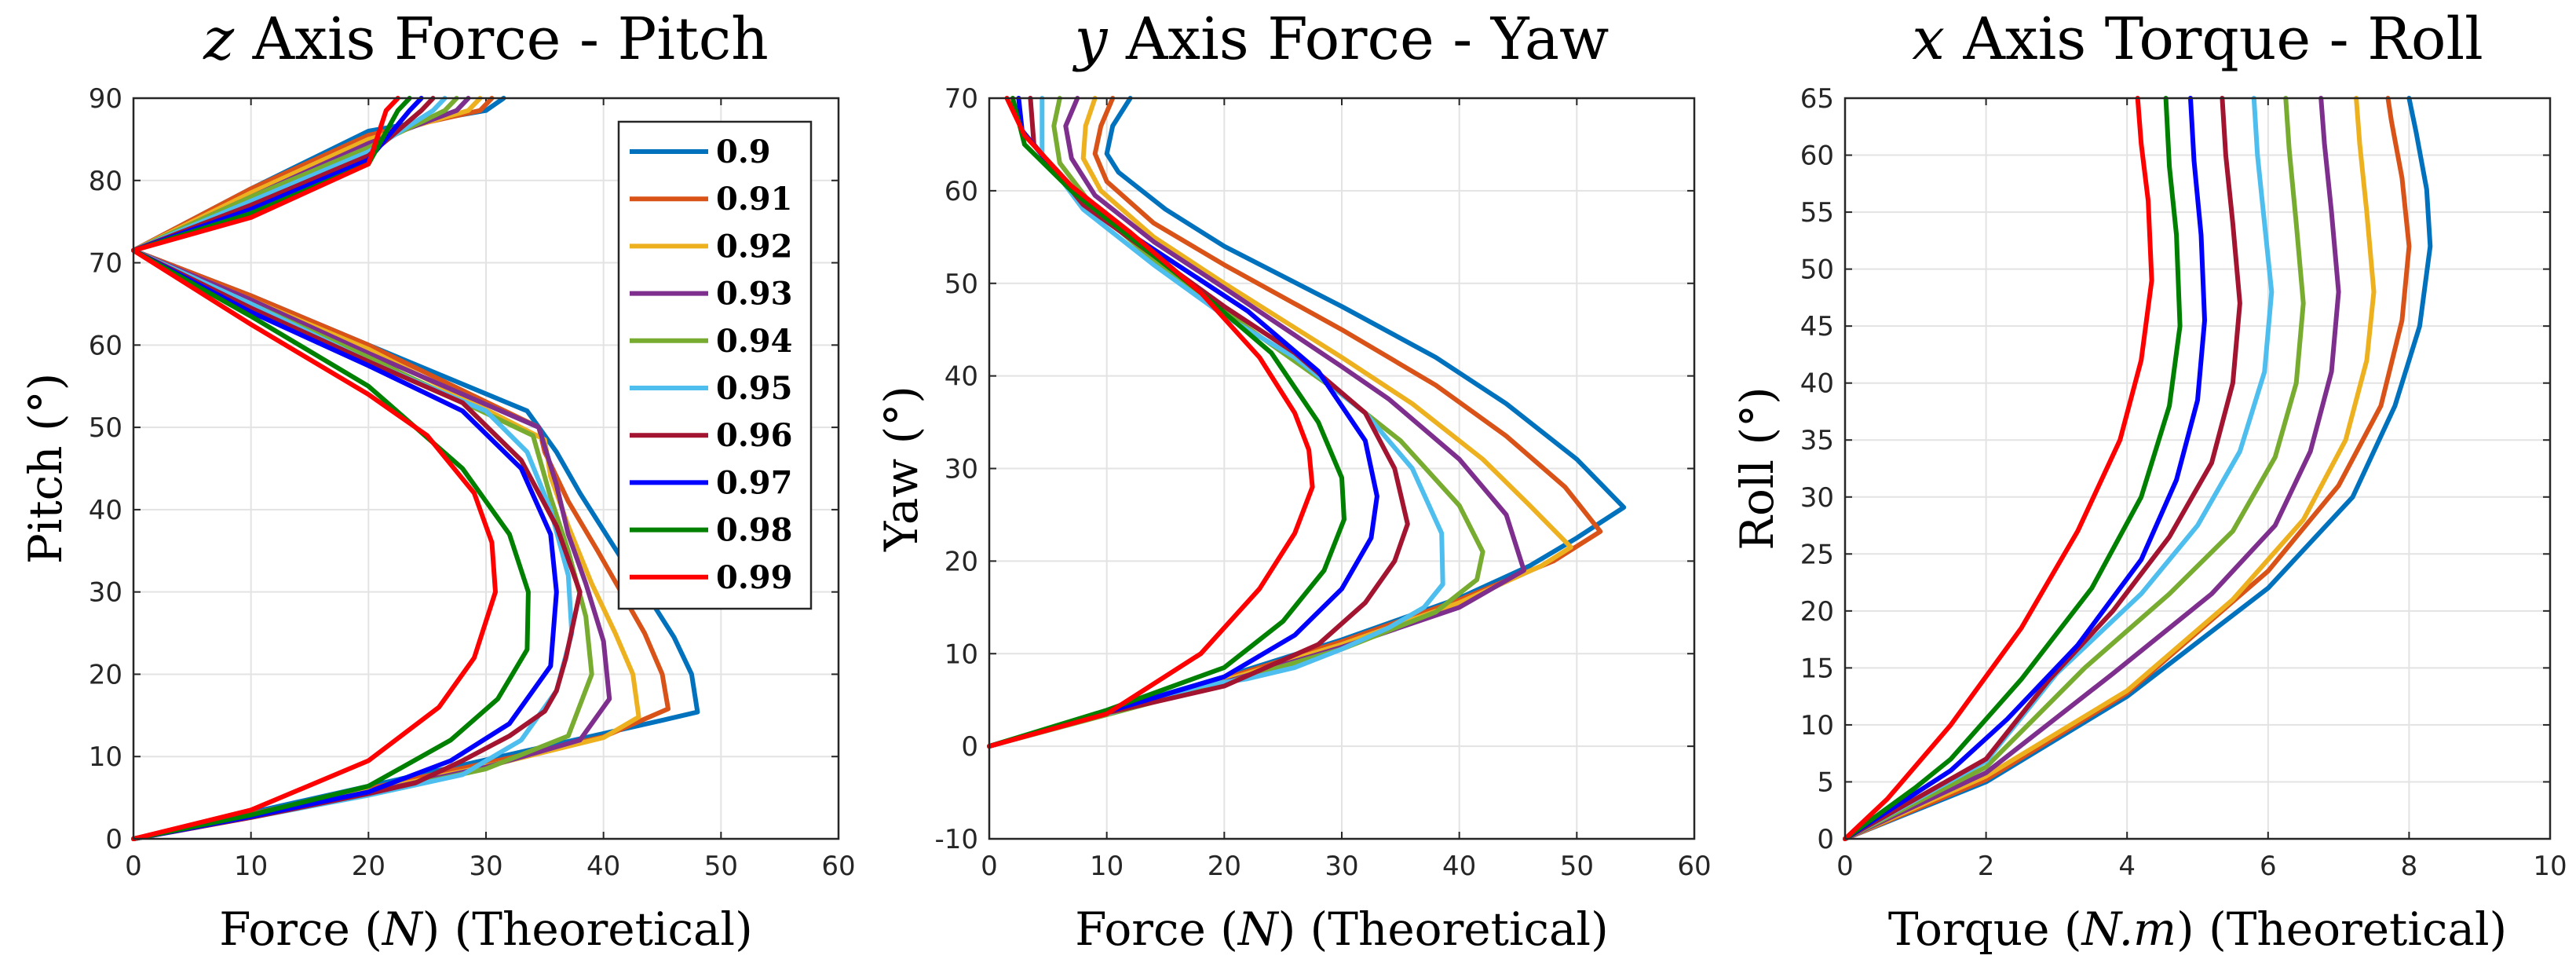 This screenshot has height=970, width=2576. I want to click on xlabel-unit: N, so click(1258, 929).